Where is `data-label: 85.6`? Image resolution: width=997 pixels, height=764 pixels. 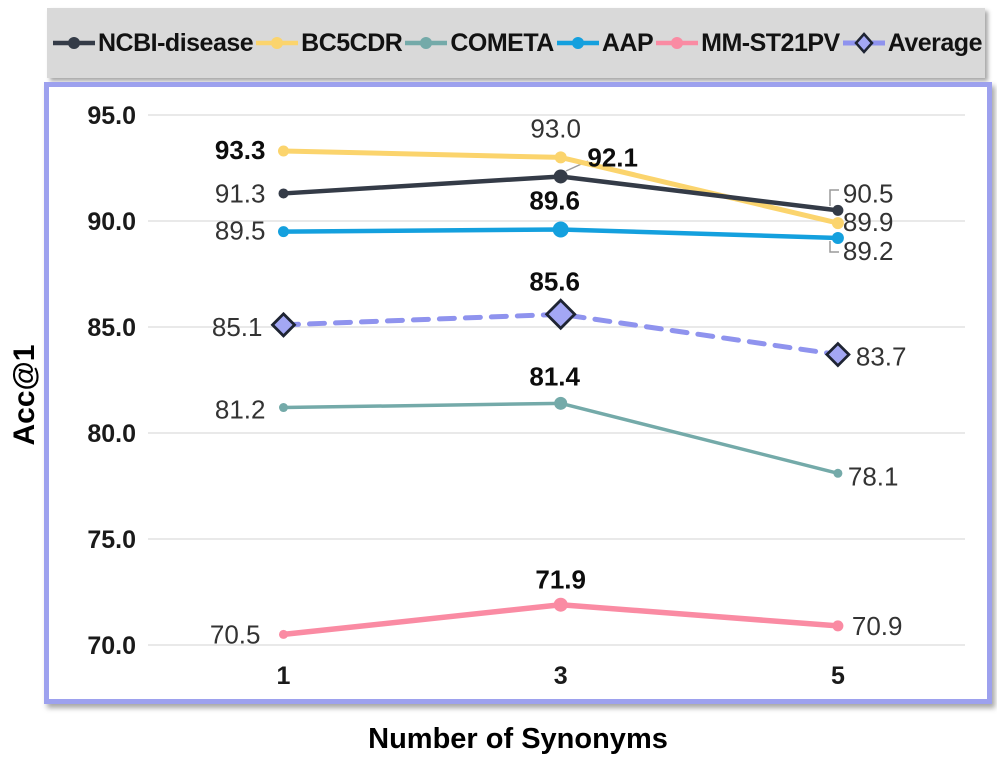 data-label: 85.6 is located at coordinates (554, 281).